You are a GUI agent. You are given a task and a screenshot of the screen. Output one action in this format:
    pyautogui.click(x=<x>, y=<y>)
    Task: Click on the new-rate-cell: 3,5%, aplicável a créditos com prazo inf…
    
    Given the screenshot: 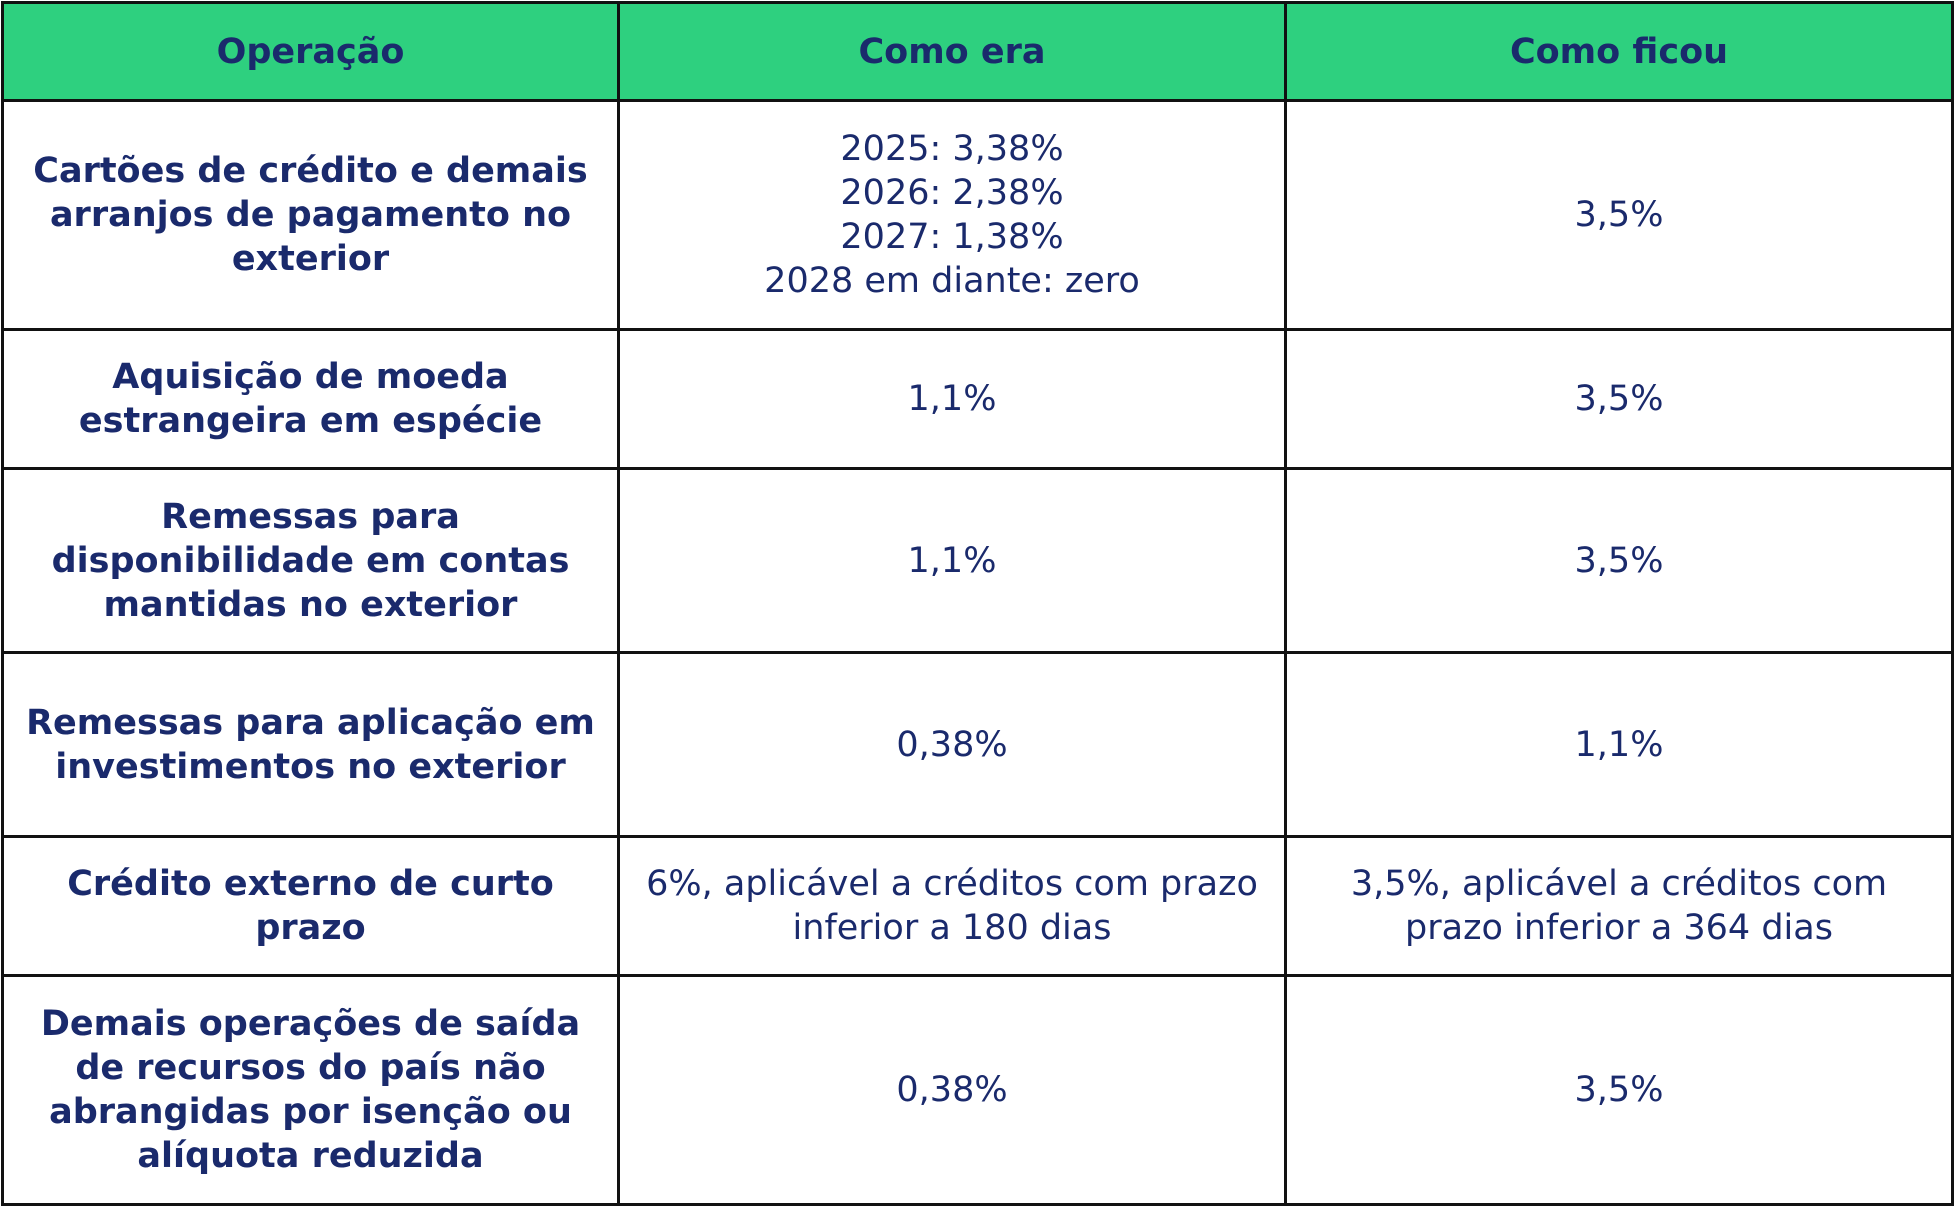 What is the action you would take?
    pyautogui.click(x=1619, y=906)
    